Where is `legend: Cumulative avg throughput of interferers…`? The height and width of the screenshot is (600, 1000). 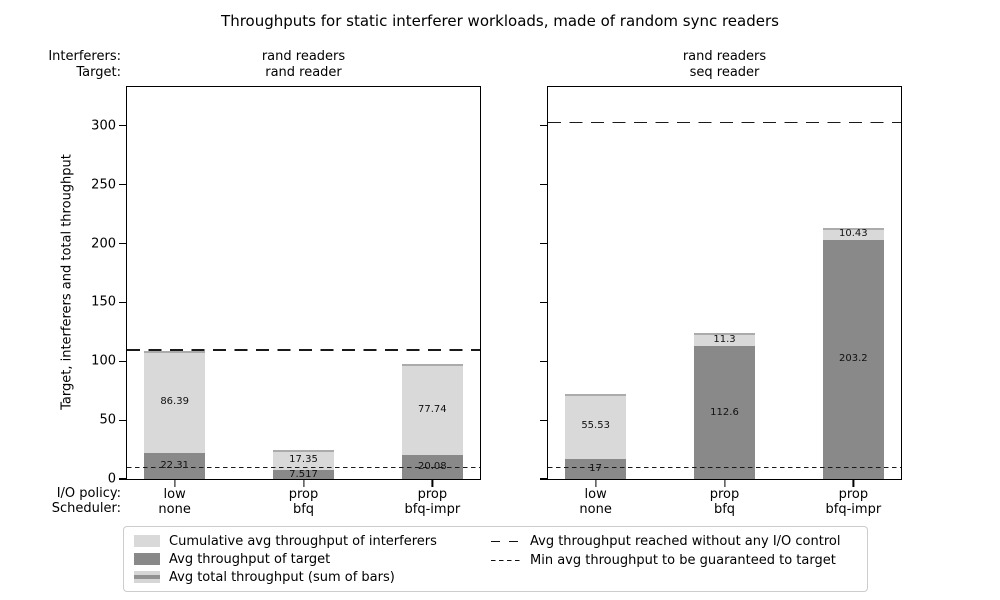
legend: Cumulative avg throughput of interferers… is located at coordinates (495, 559).